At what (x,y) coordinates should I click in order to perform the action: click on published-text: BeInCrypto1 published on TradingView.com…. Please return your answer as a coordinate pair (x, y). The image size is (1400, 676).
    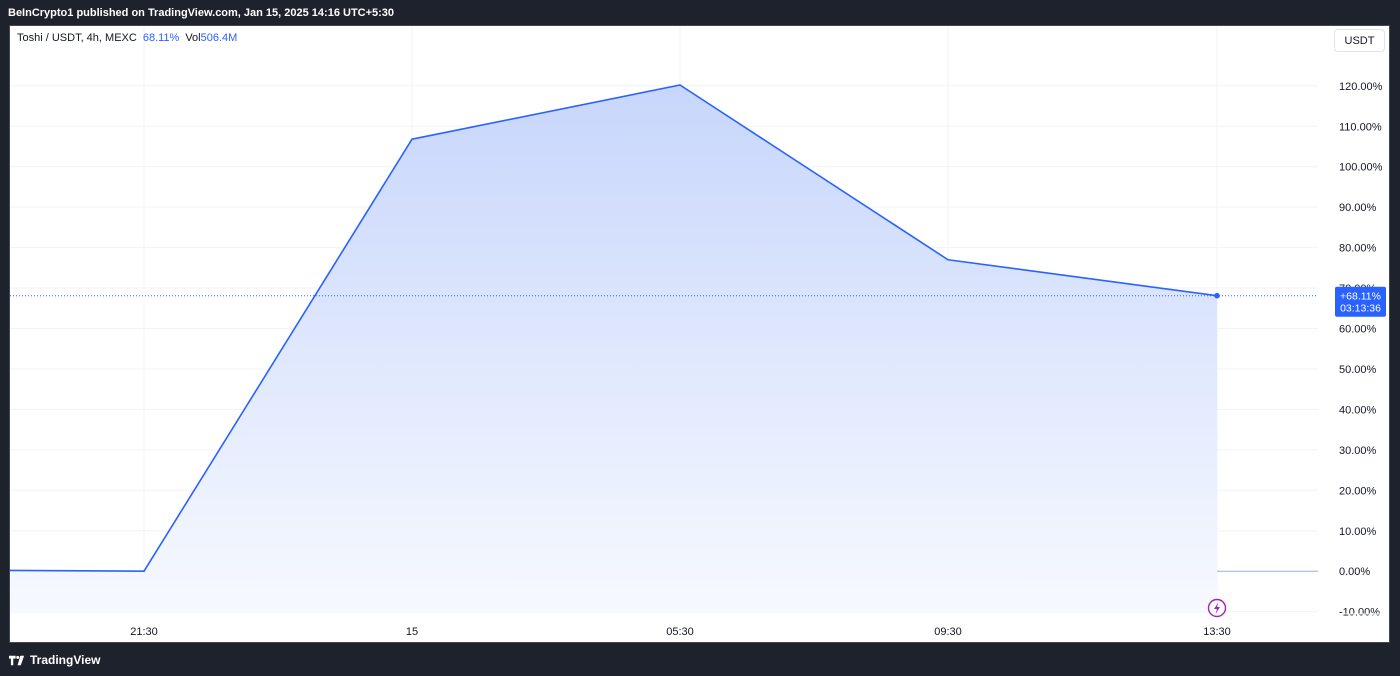
    Looking at the image, I should click on (201, 13).